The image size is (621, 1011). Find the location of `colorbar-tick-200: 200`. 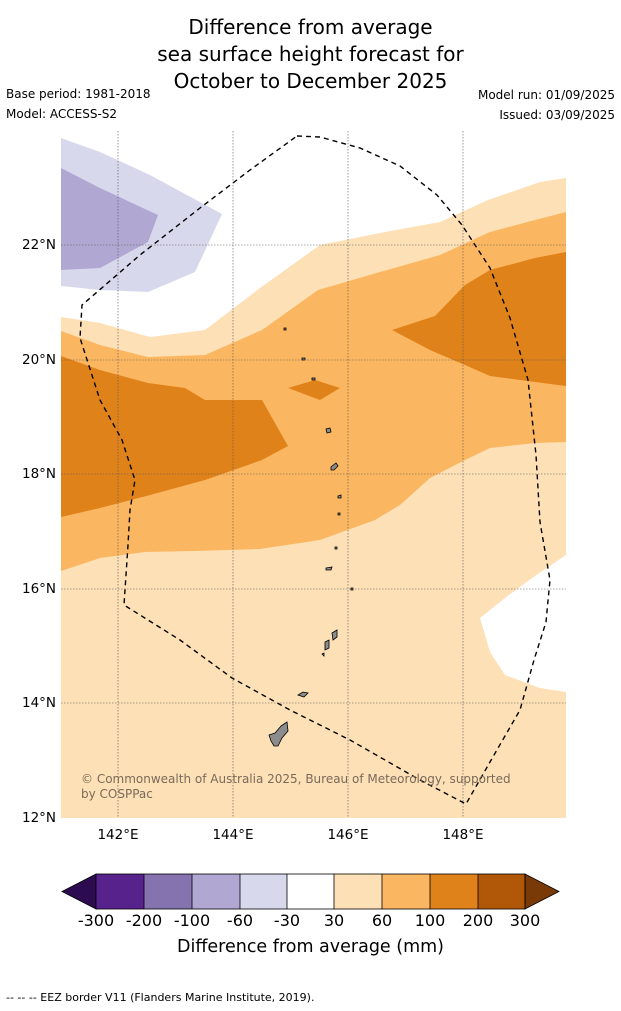

colorbar-tick-200: 200 is located at coordinates (478, 920).